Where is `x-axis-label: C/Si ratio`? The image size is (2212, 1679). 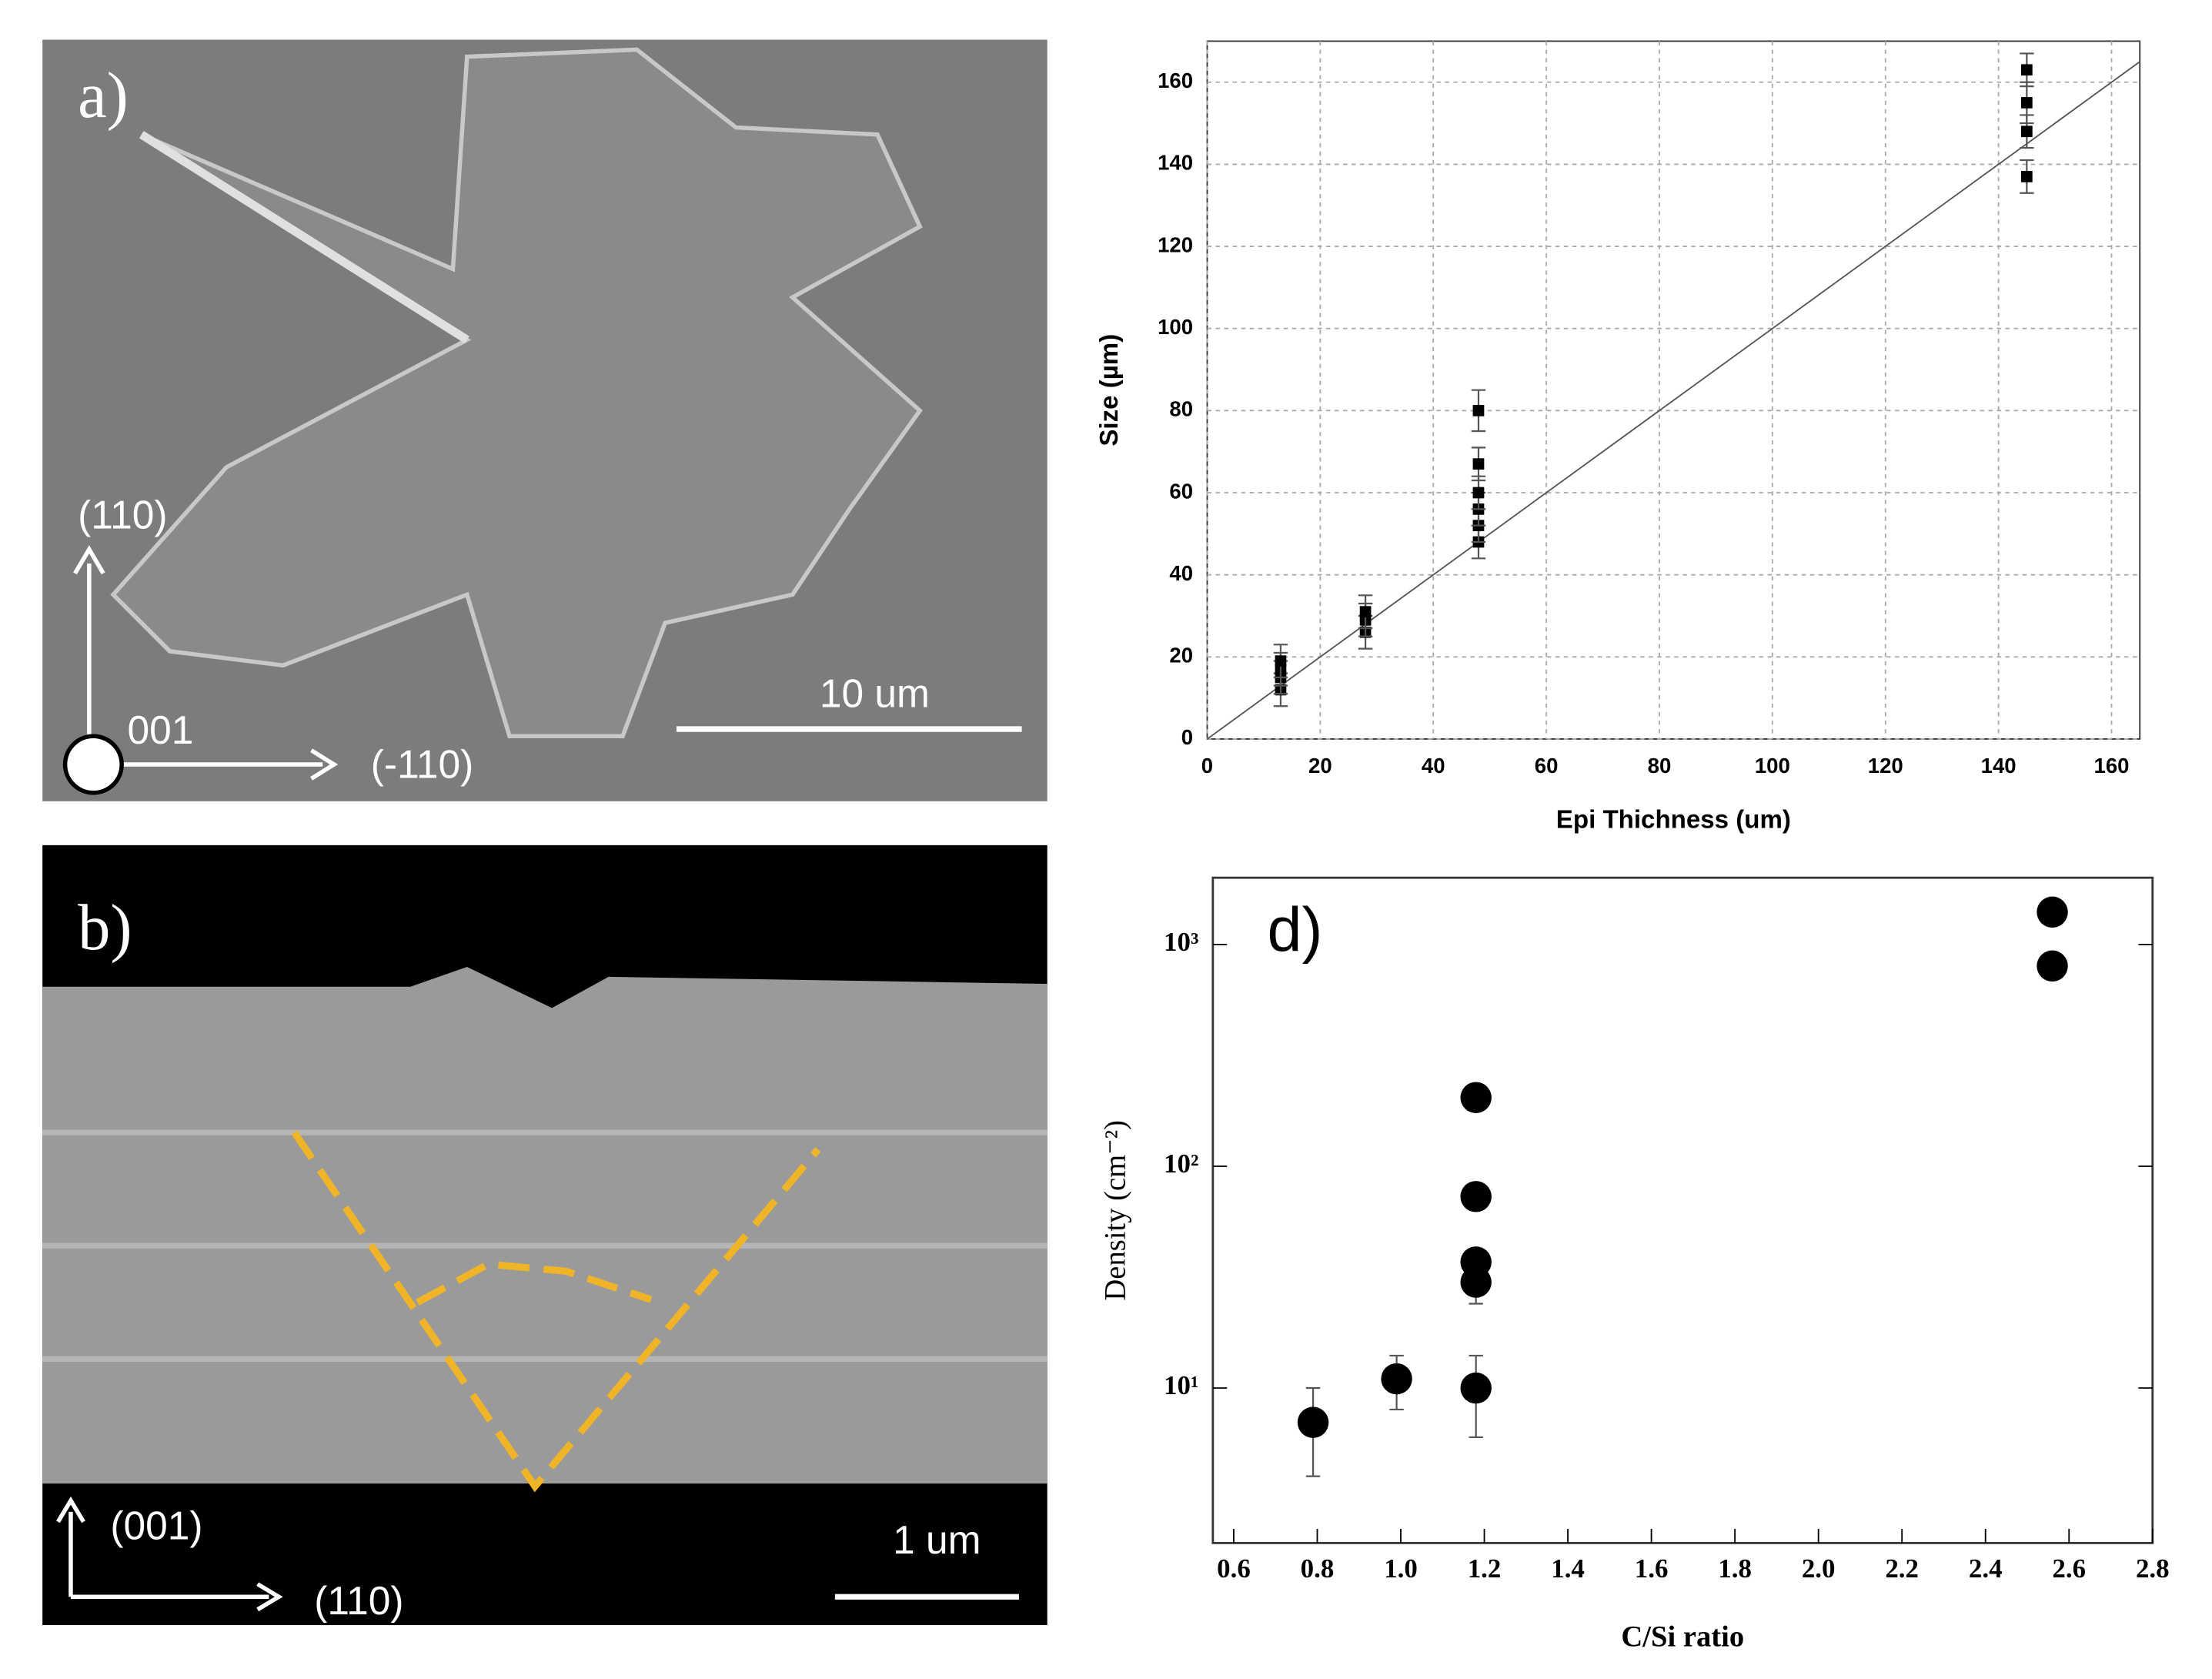
x-axis-label: C/Si ratio is located at coordinates (1682, 1637).